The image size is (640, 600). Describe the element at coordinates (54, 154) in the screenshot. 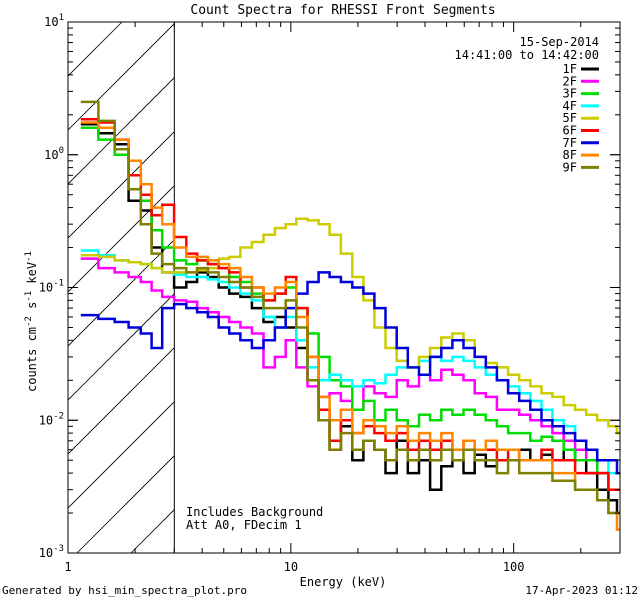

I see `y-tick-label: 10⁰` at that location.